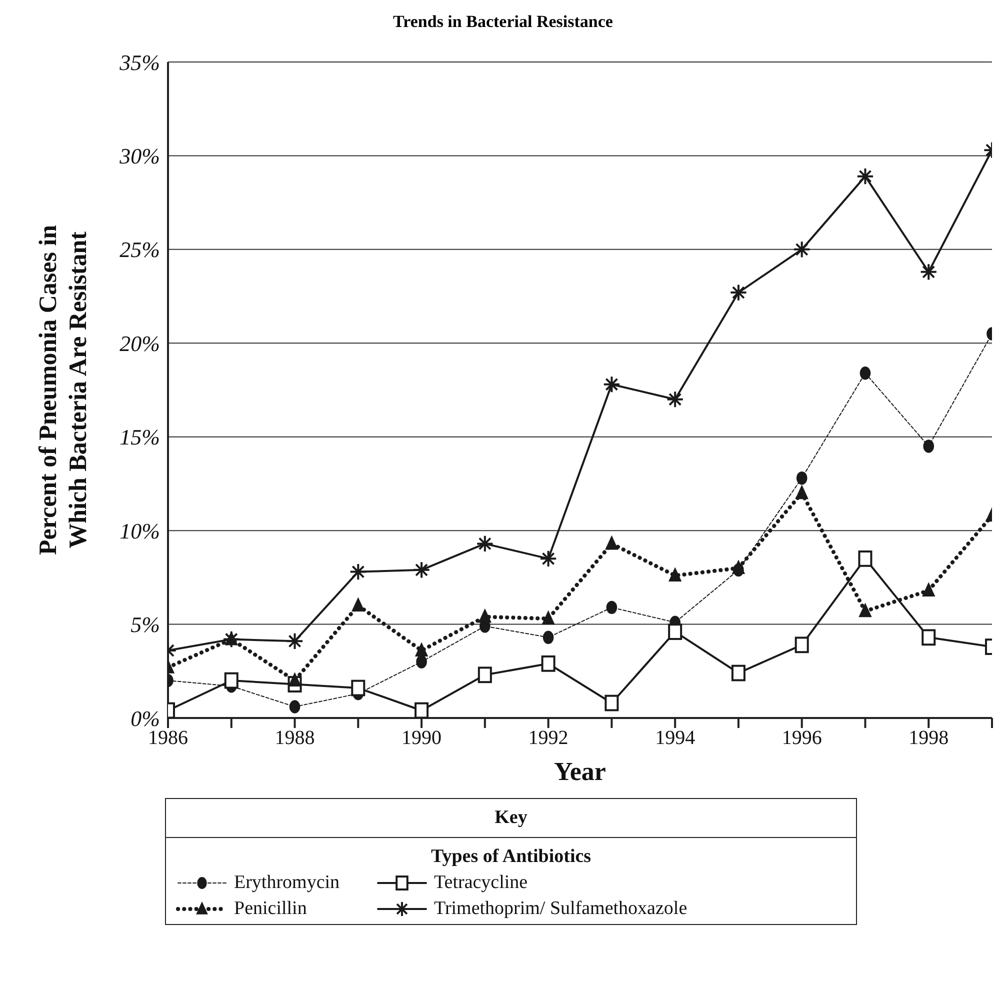 The width and height of the screenshot is (999, 985). I want to click on x-tick-label: 1994, so click(675, 738).